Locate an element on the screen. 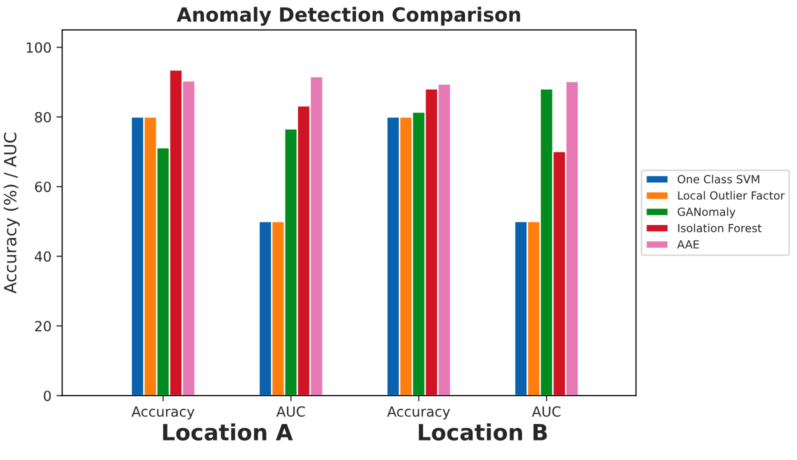  legend-label: AAE is located at coordinates (688, 244).